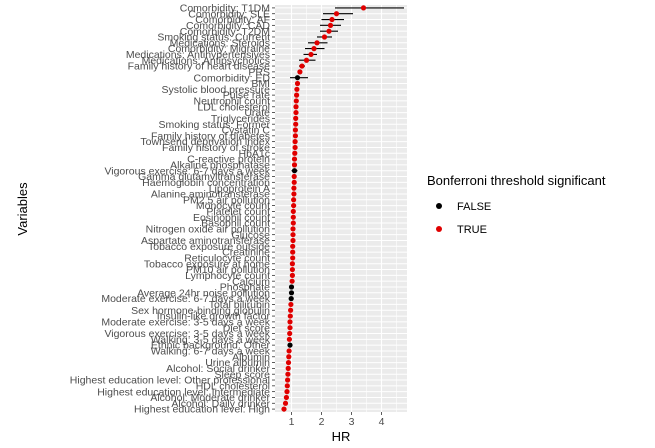 This screenshot has height=448, width=655. Describe the element at coordinates (216, 148) in the screenshot. I see `y-tick-label: Family history of stroke` at that location.